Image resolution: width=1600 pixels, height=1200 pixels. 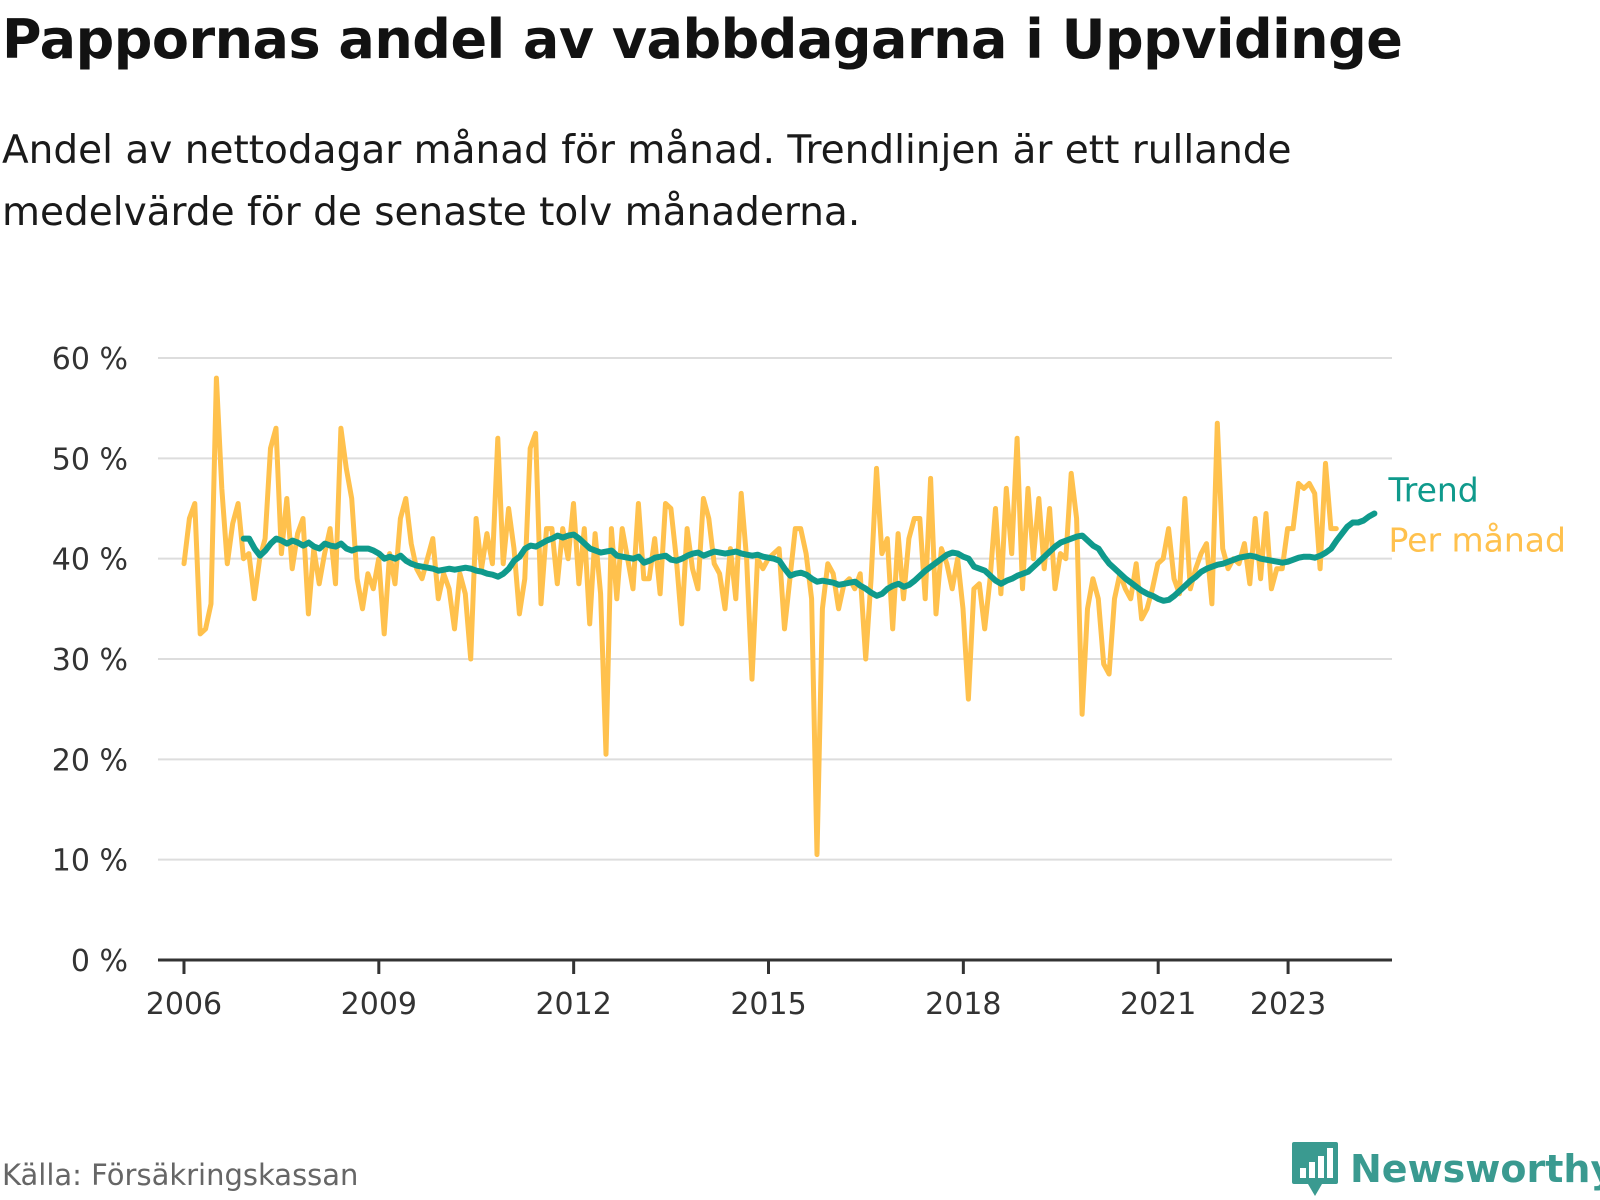 What do you see at coordinates (1315, 1169) in the screenshot?
I see `bar-chart-speech-icon` at bounding box center [1315, 1169].